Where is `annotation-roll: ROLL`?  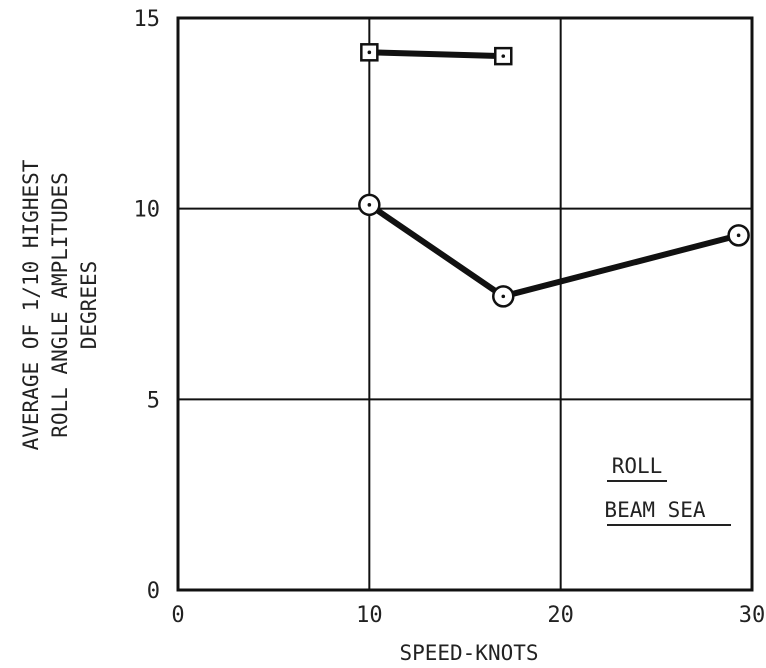
annotation-roll: ROLL is located at coordinates (637, 466).